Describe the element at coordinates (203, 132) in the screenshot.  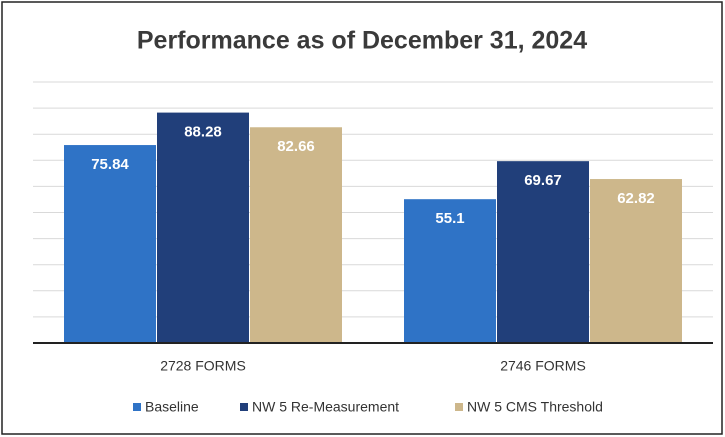
I see `data-label: 88.28` at that location.